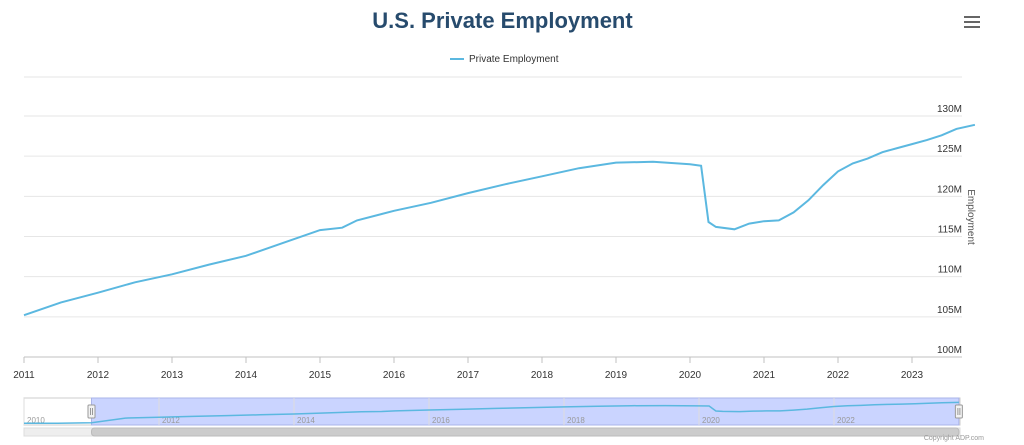 The height and width of the screenshot is (445, 1024). I want to click on navigator-tick-label: 2012, so click(171, 420).